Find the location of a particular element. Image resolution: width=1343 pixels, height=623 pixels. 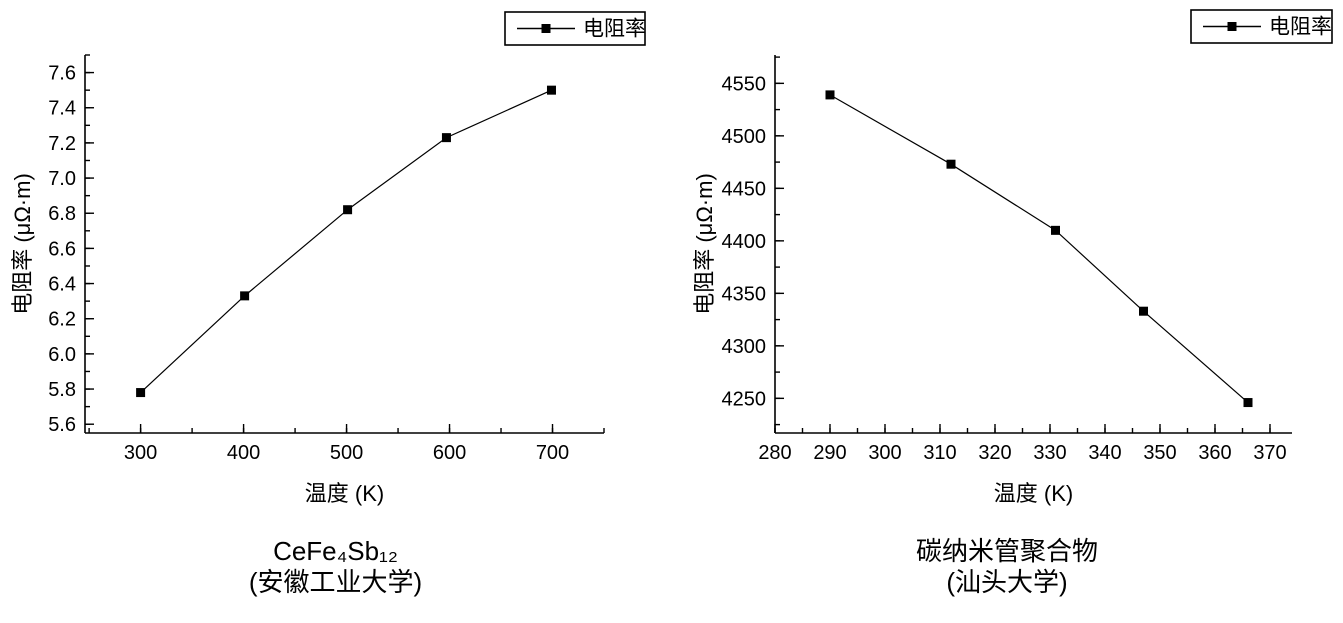

y-tick-label: 4300 is located at coordinates (744, 347).